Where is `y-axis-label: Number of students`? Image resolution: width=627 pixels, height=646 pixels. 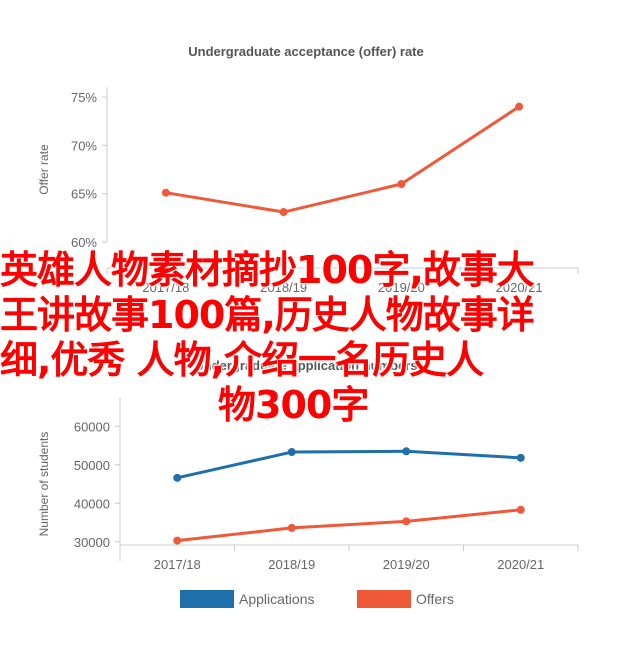
y-axis-label: Number of students is located at coordinates (44, 484).